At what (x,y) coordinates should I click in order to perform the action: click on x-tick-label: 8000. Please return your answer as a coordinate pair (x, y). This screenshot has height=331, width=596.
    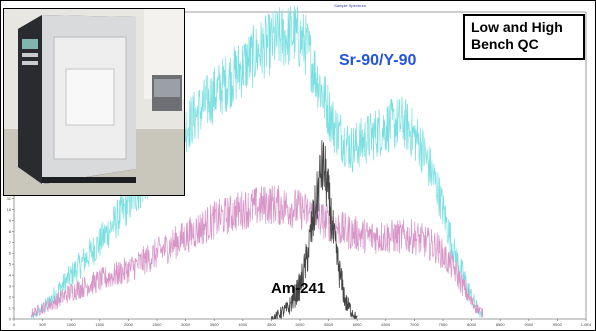
    Looking at the image, I should click on (472, 324).